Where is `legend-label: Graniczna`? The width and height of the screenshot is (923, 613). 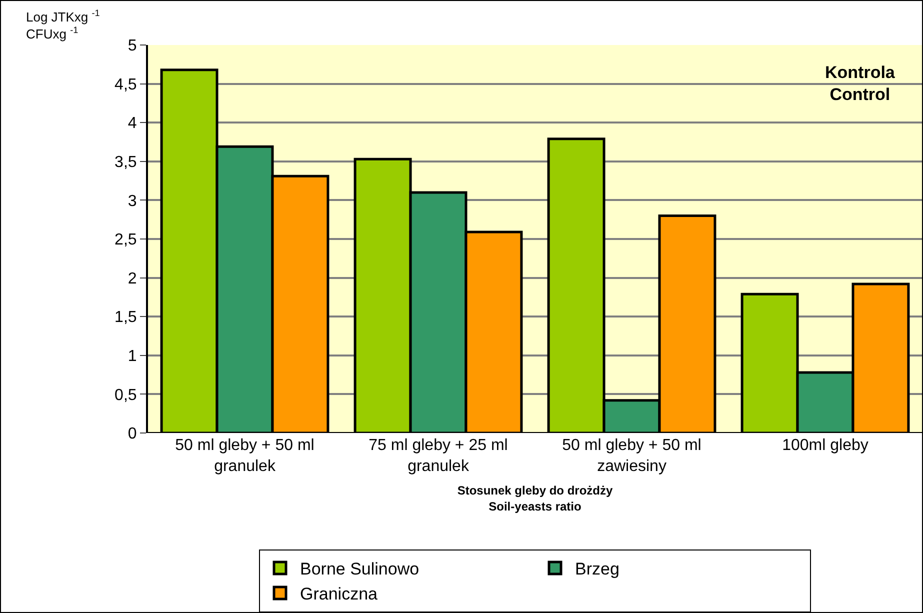 legend-label: Graniczna is located at coordinates (339, 594).